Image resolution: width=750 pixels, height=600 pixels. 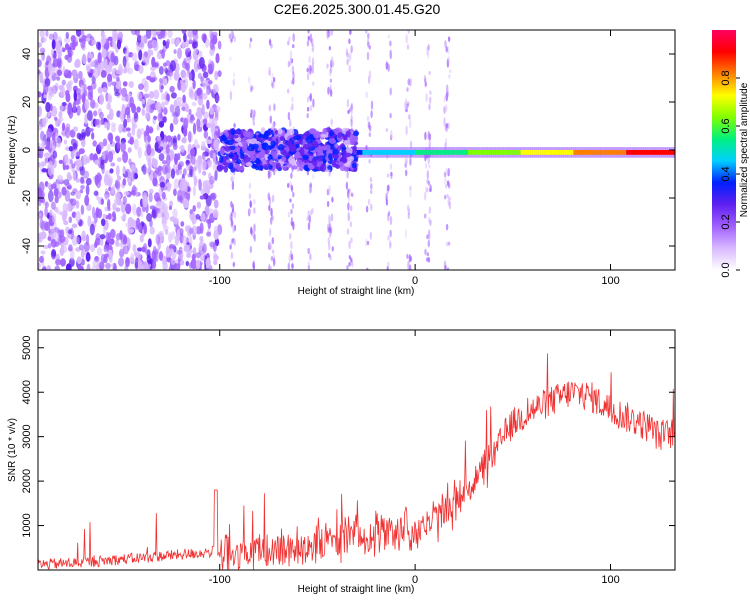 I want to click on snr-x-tick-label: 100, so click(x=610, y=580).